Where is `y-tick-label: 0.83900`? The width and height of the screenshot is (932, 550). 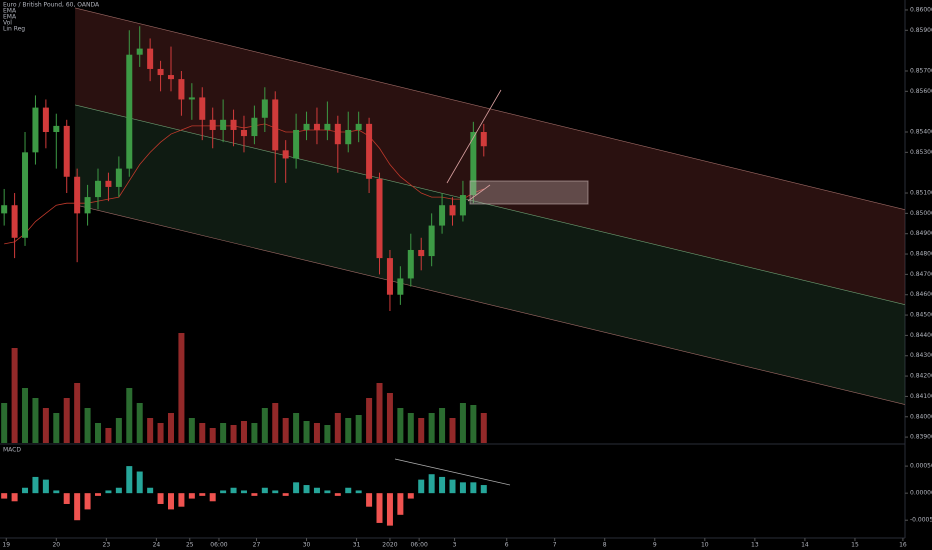
y-tick-label: 0.83900 is located at coordinates (921, 437).